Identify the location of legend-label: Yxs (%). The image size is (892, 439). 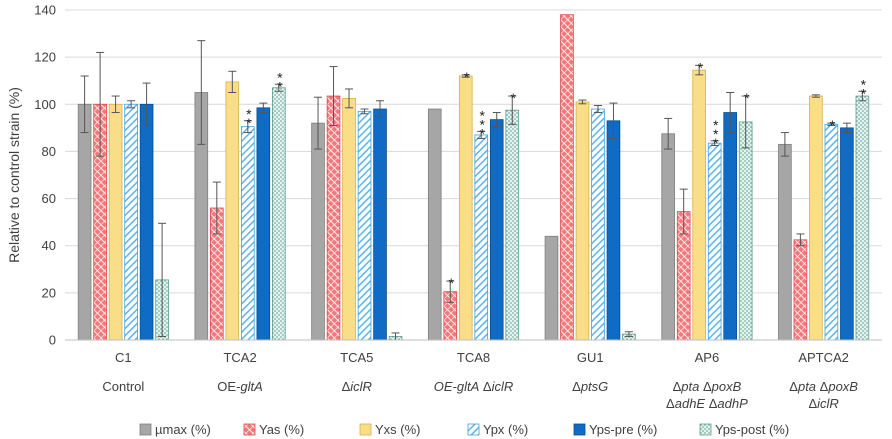
(398, 429).